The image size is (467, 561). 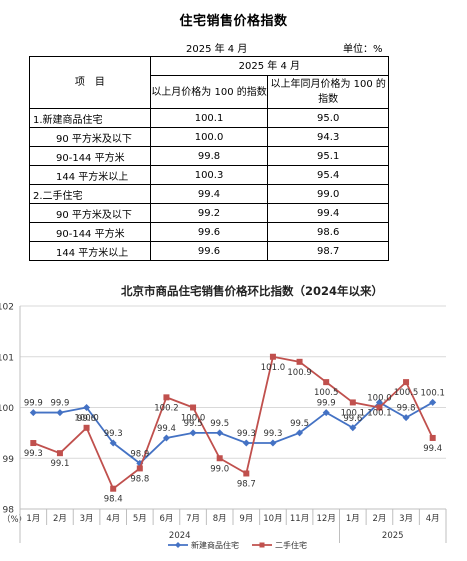 I want to click on yoy-header: 以上年同月价格为 100 的指数, so click(x=328, y=92).